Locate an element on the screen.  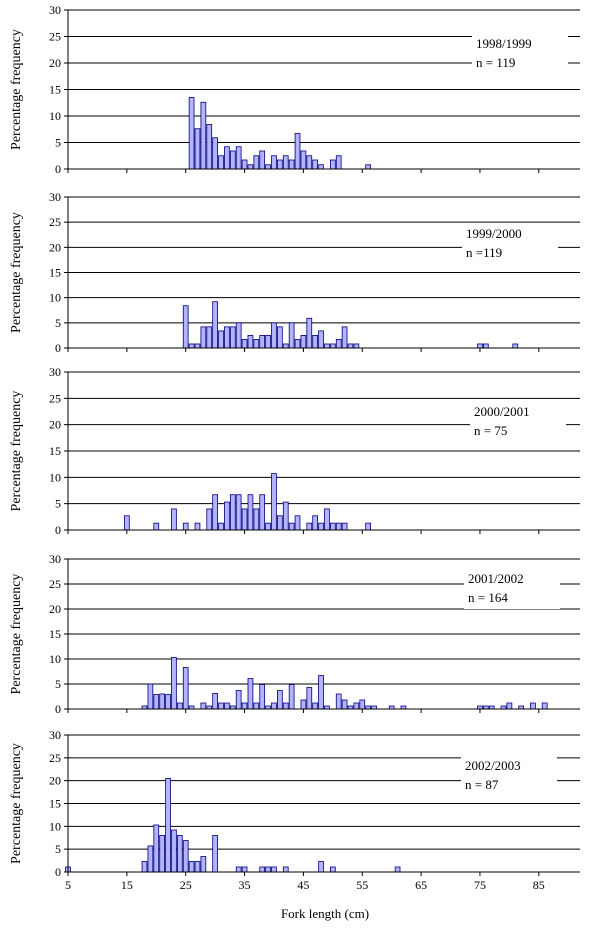
sample-size-label: n = 75 is located at coordinates (490, 430).